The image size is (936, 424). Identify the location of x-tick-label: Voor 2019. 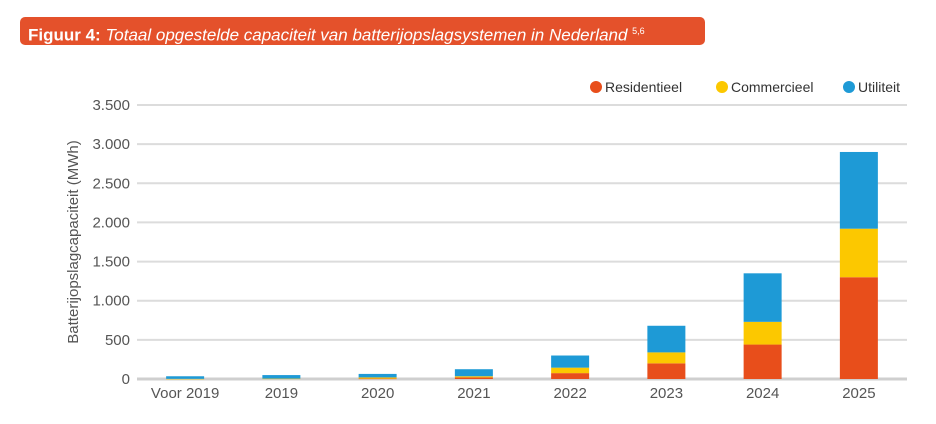
(185, 393).